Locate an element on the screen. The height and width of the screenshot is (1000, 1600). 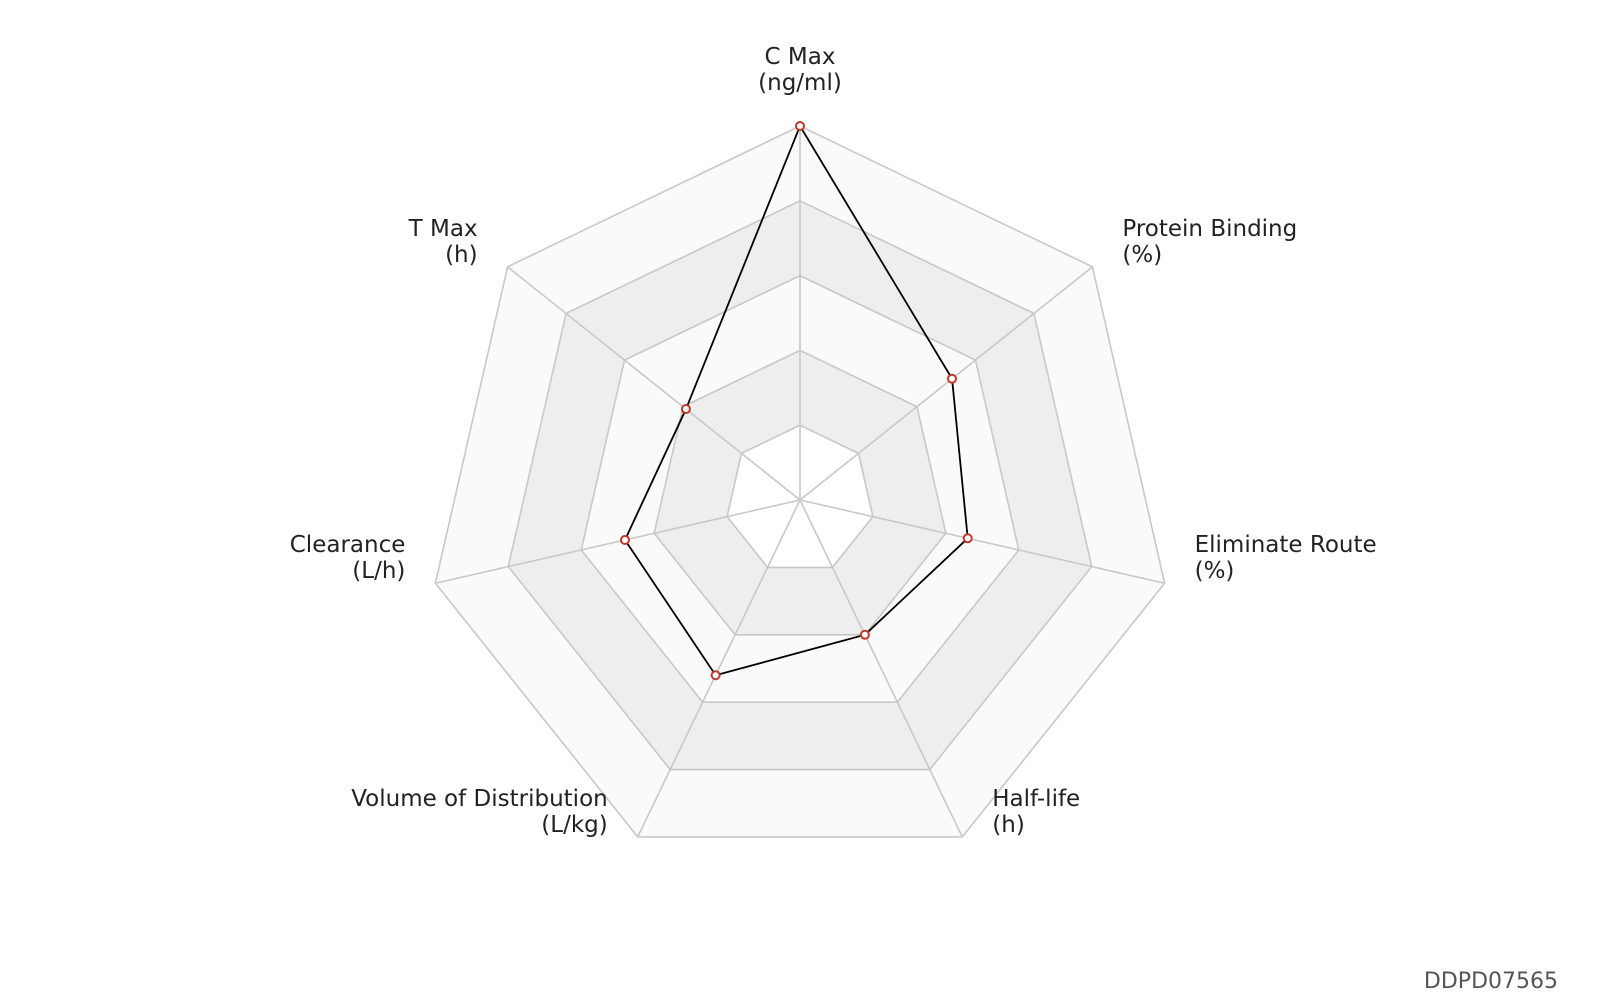
axis-name-2: Eliminate Route is located at coordinates (1286, 545).